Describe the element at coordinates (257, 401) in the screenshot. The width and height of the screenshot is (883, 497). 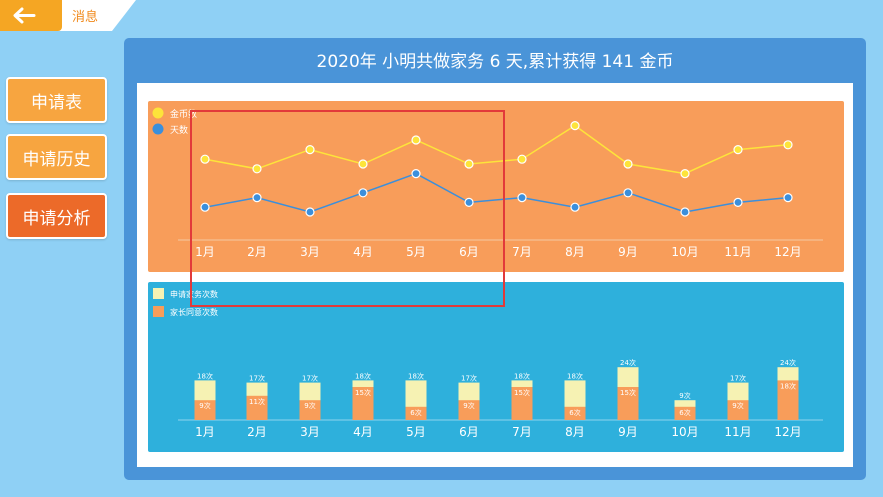
I see `data-label-approved: 11次` at that location.